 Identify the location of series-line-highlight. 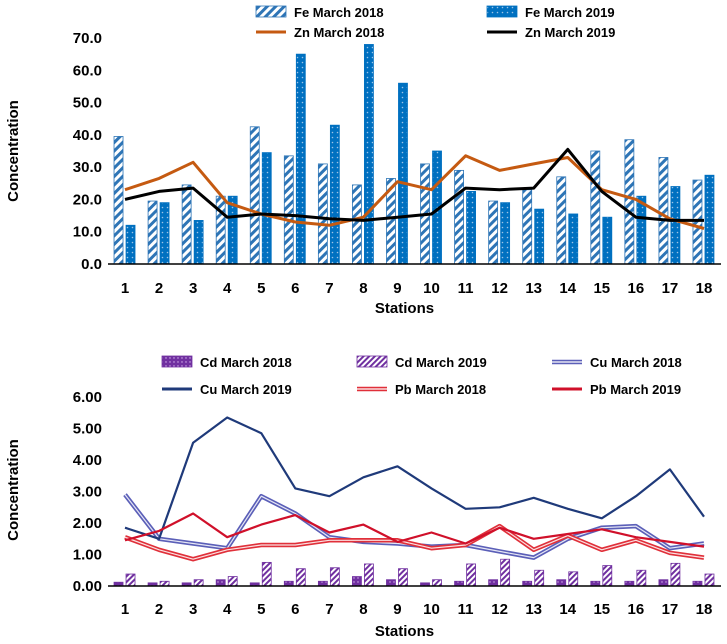
(414, 542).